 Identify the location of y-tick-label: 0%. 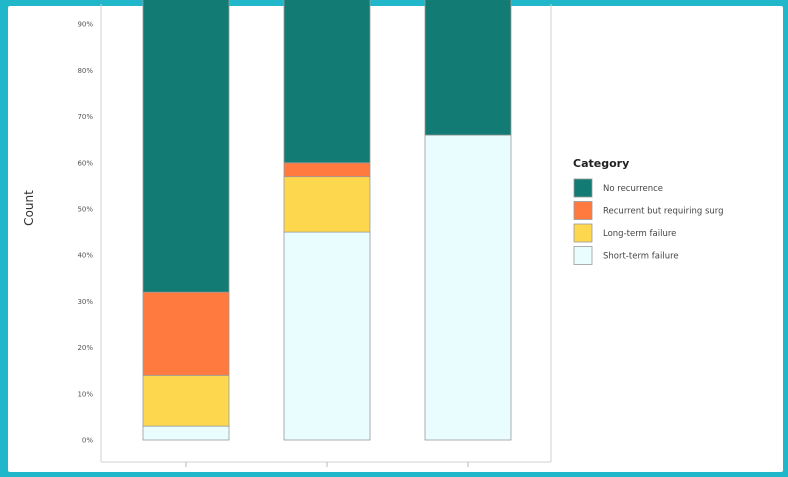
(87, 441).